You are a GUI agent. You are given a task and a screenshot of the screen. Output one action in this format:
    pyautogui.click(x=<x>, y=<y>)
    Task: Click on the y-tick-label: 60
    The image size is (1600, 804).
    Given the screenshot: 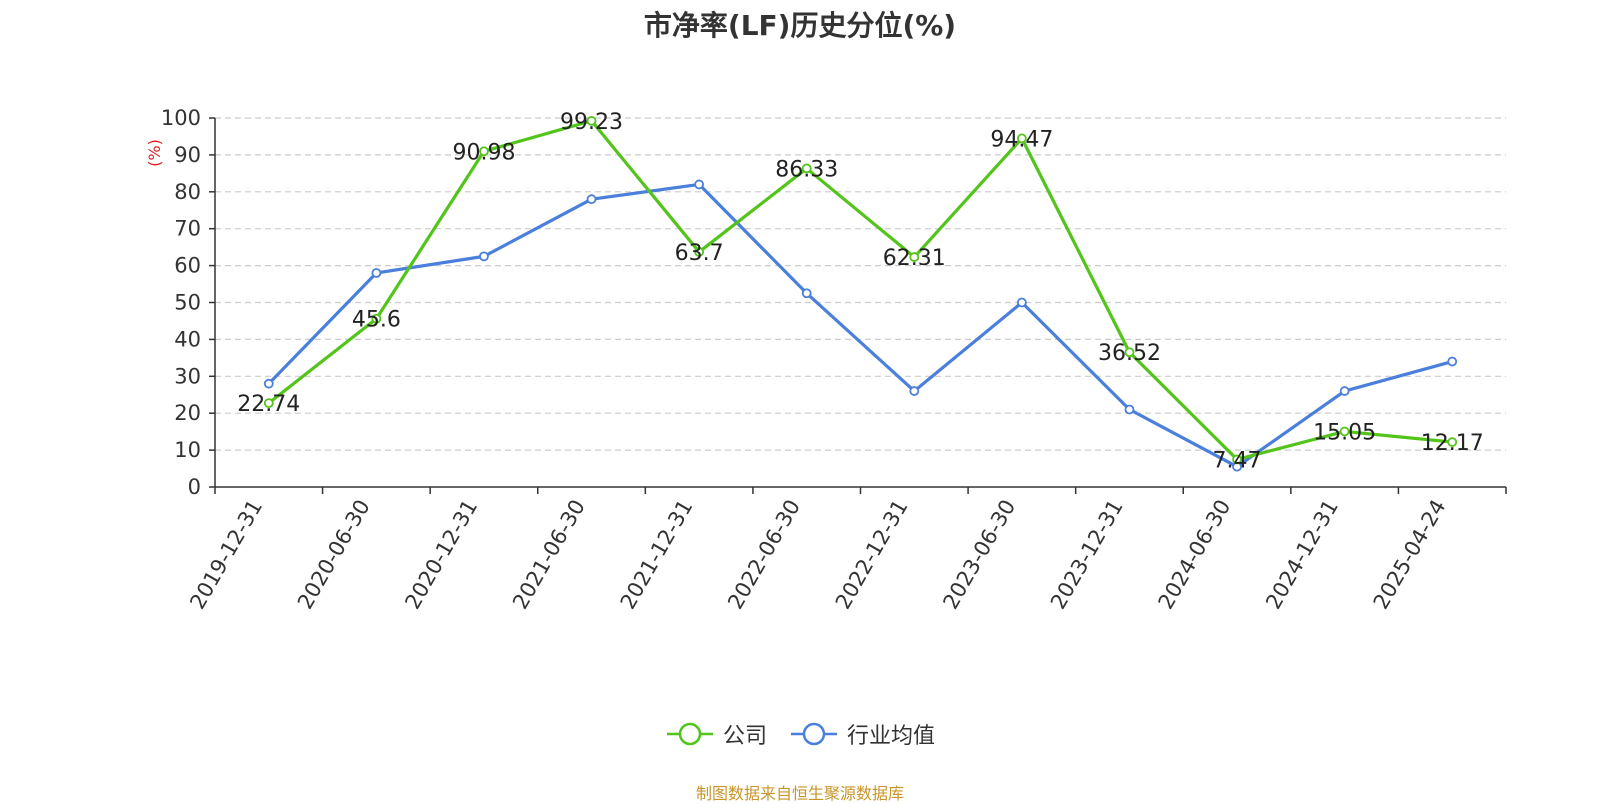 What is the action you would take?
    pyautogui.click(x=187, y=266)
    